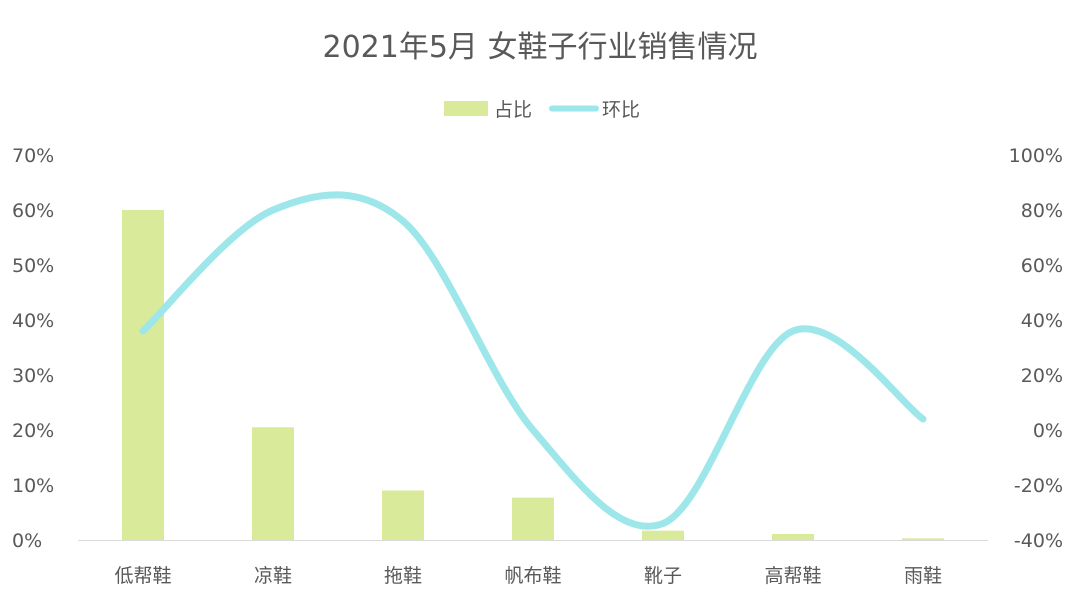 This screenshot has width=1080, height=607. What do you see at coordinates (621, 110) in the screenshot?
I see `legend-label-line: 环比` at bounding box center [621, 110].